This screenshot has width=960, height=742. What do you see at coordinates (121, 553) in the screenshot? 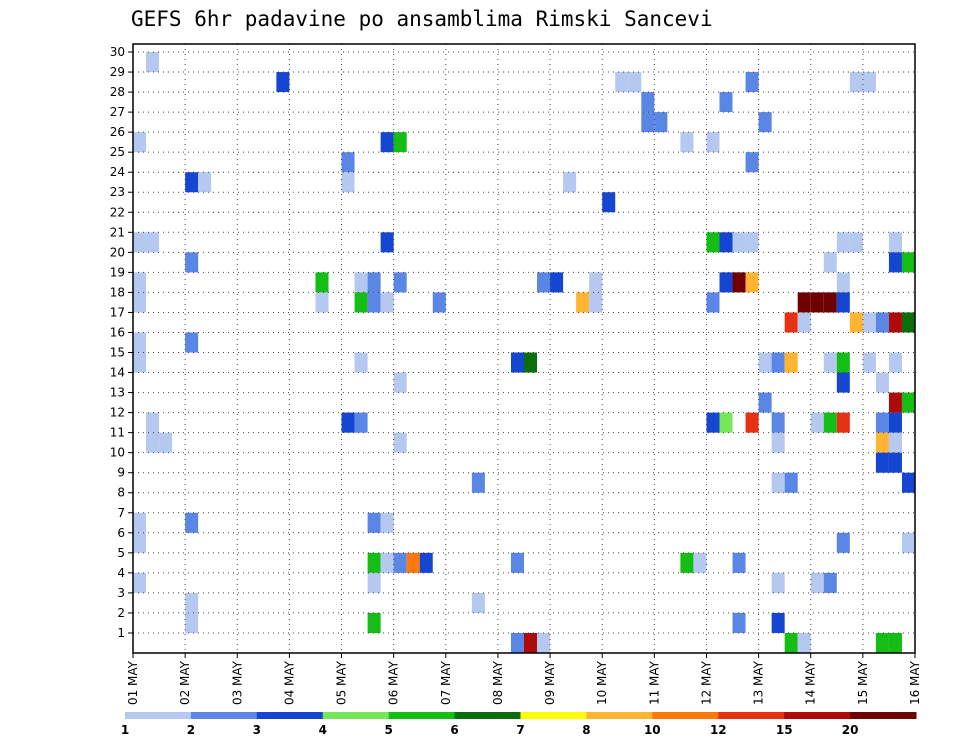
I see `y-tick-label-5: 5` at bounding box center [121, 553].